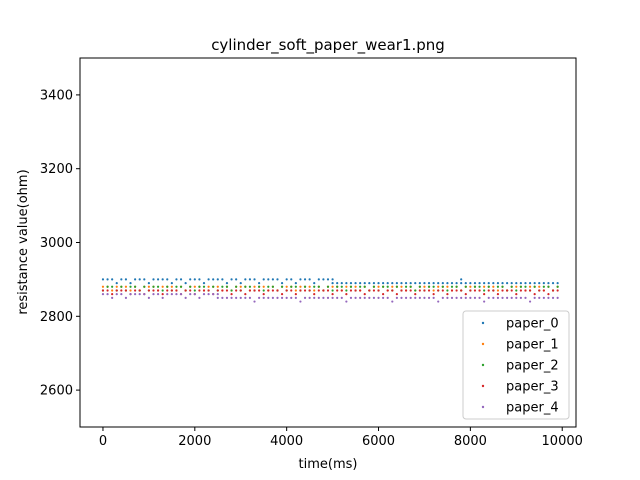 This screenshot has width=640, height=480. What do you see at coordinates (378, 441) in the screenshot?
I see `x-tick-label: 6000` at bounding box center [378, 441].